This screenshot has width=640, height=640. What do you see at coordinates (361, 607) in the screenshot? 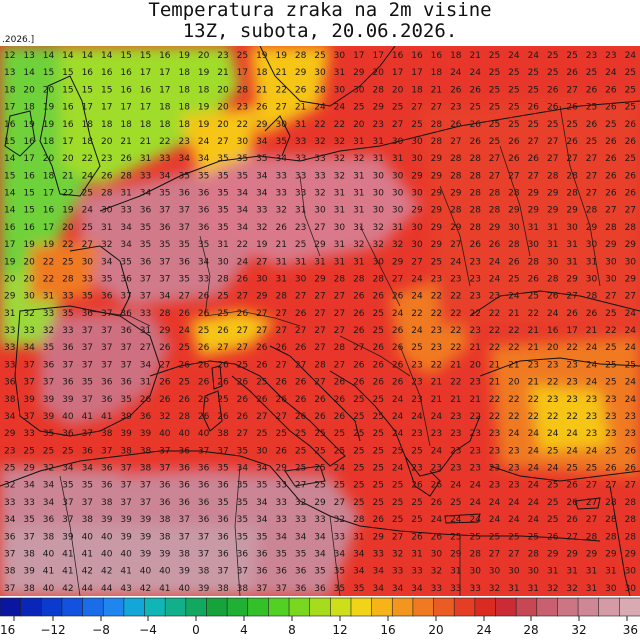
I see `colorbar-swatch` at bounding box center [361, 607].